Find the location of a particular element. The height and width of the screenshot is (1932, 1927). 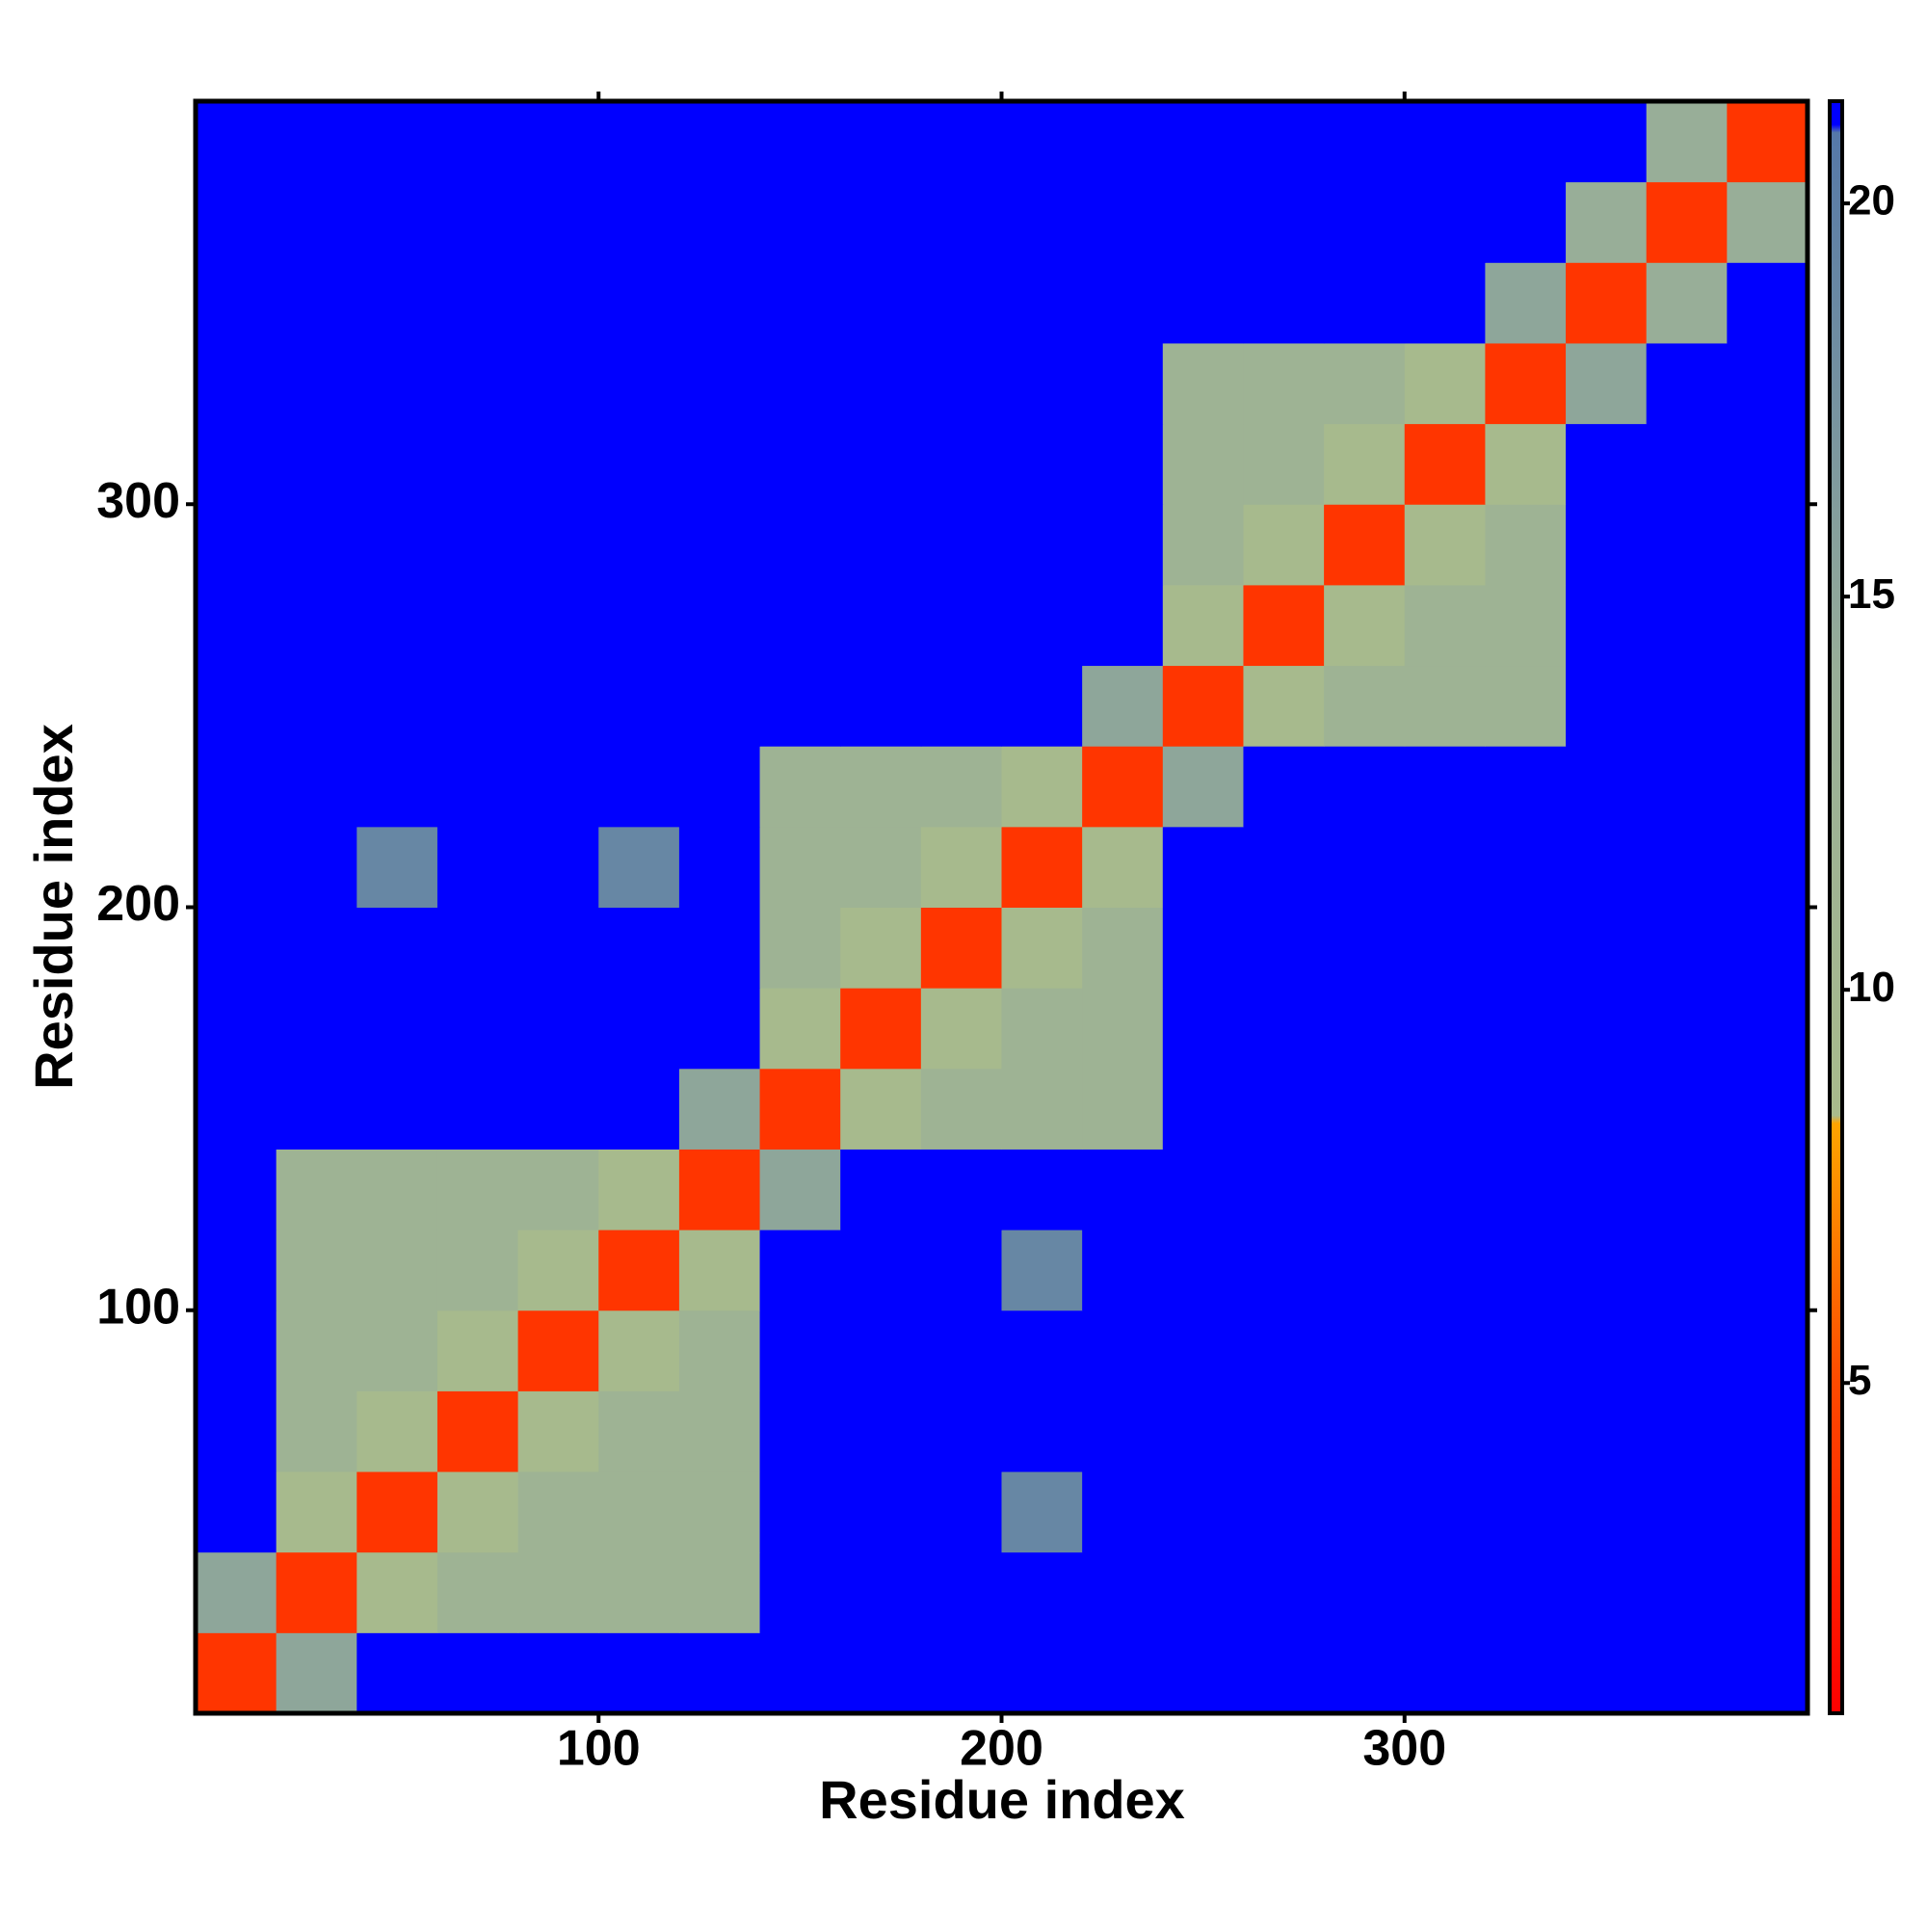

y-tick-label: 100 is located at coordinates (138, 1307).